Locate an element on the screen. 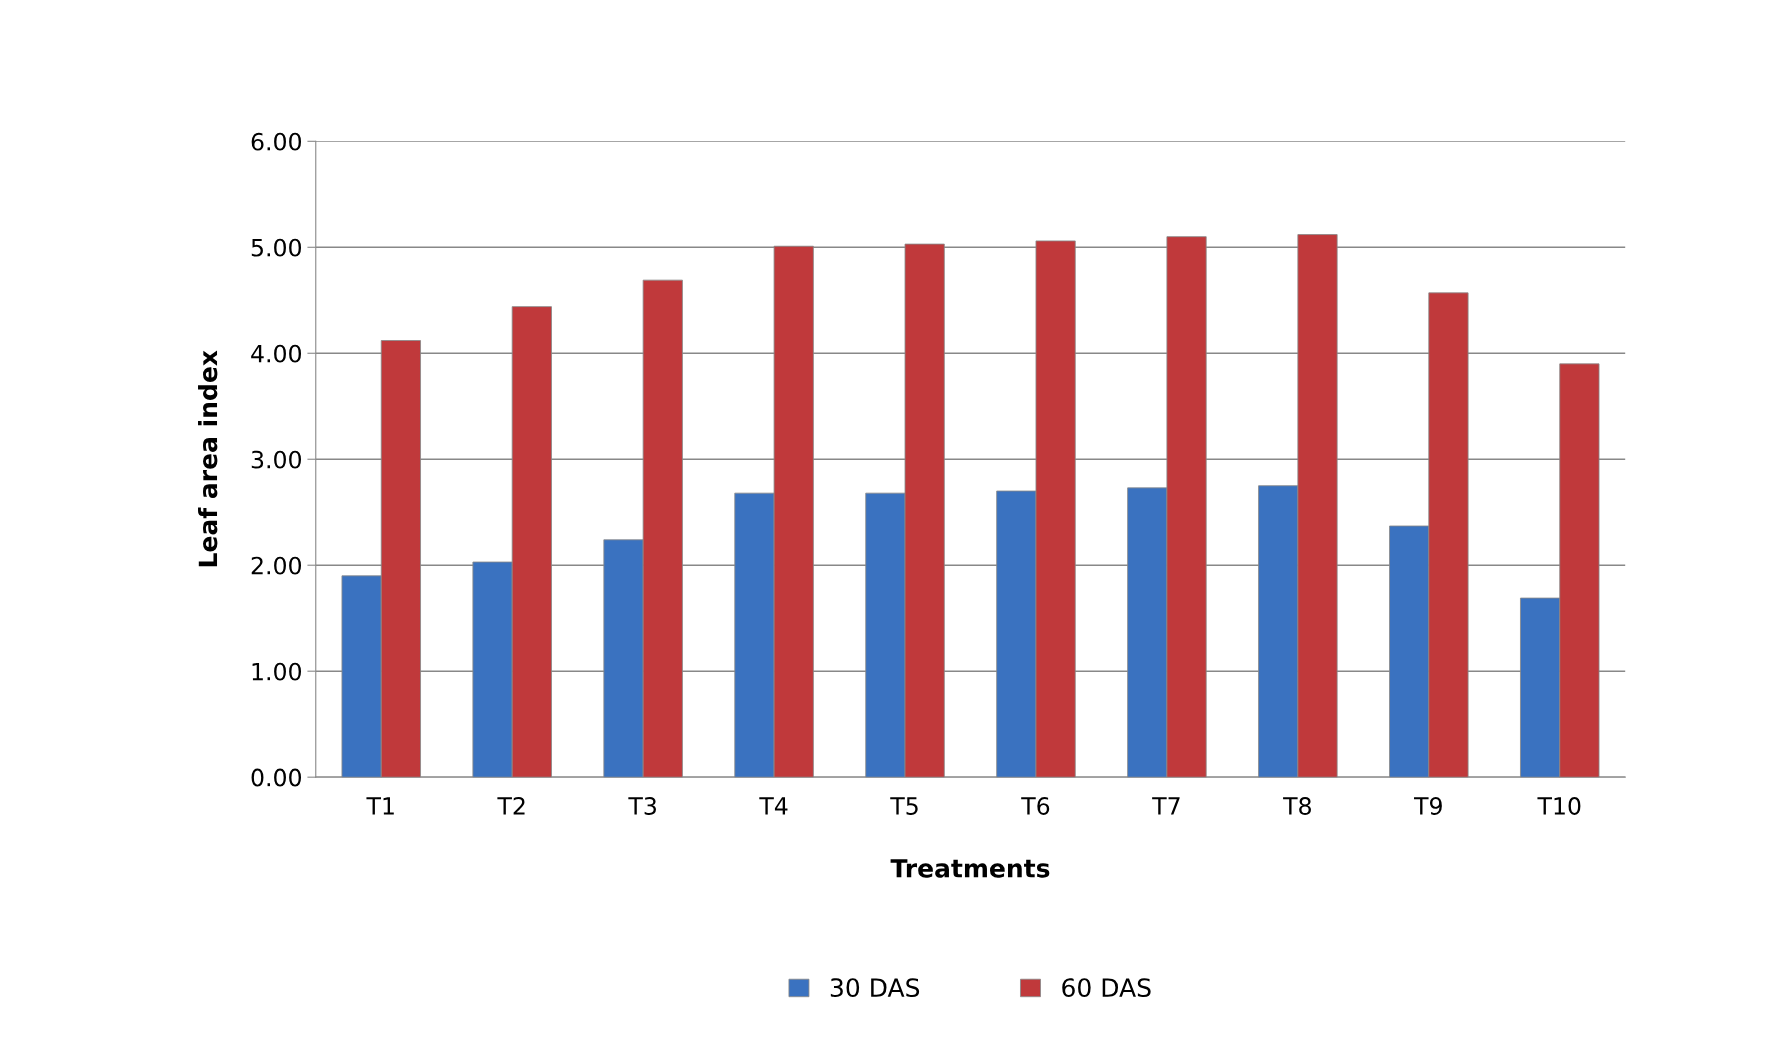 The image size is (1784, 1039). y-tick-label: 5.00 is located at coordinates (276, 247).